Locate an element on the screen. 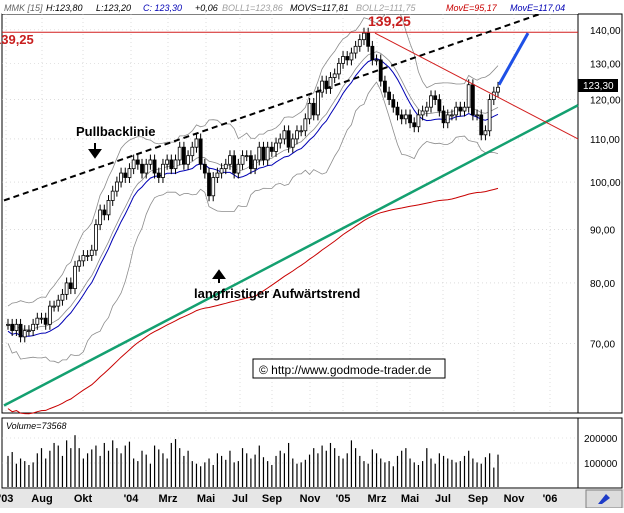  copyright-box is located at coordinates (349, 368).